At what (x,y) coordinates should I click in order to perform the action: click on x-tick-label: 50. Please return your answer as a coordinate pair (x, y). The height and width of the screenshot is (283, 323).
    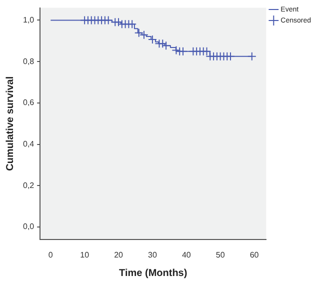
    Looking at the image, I should click on (221, 255).